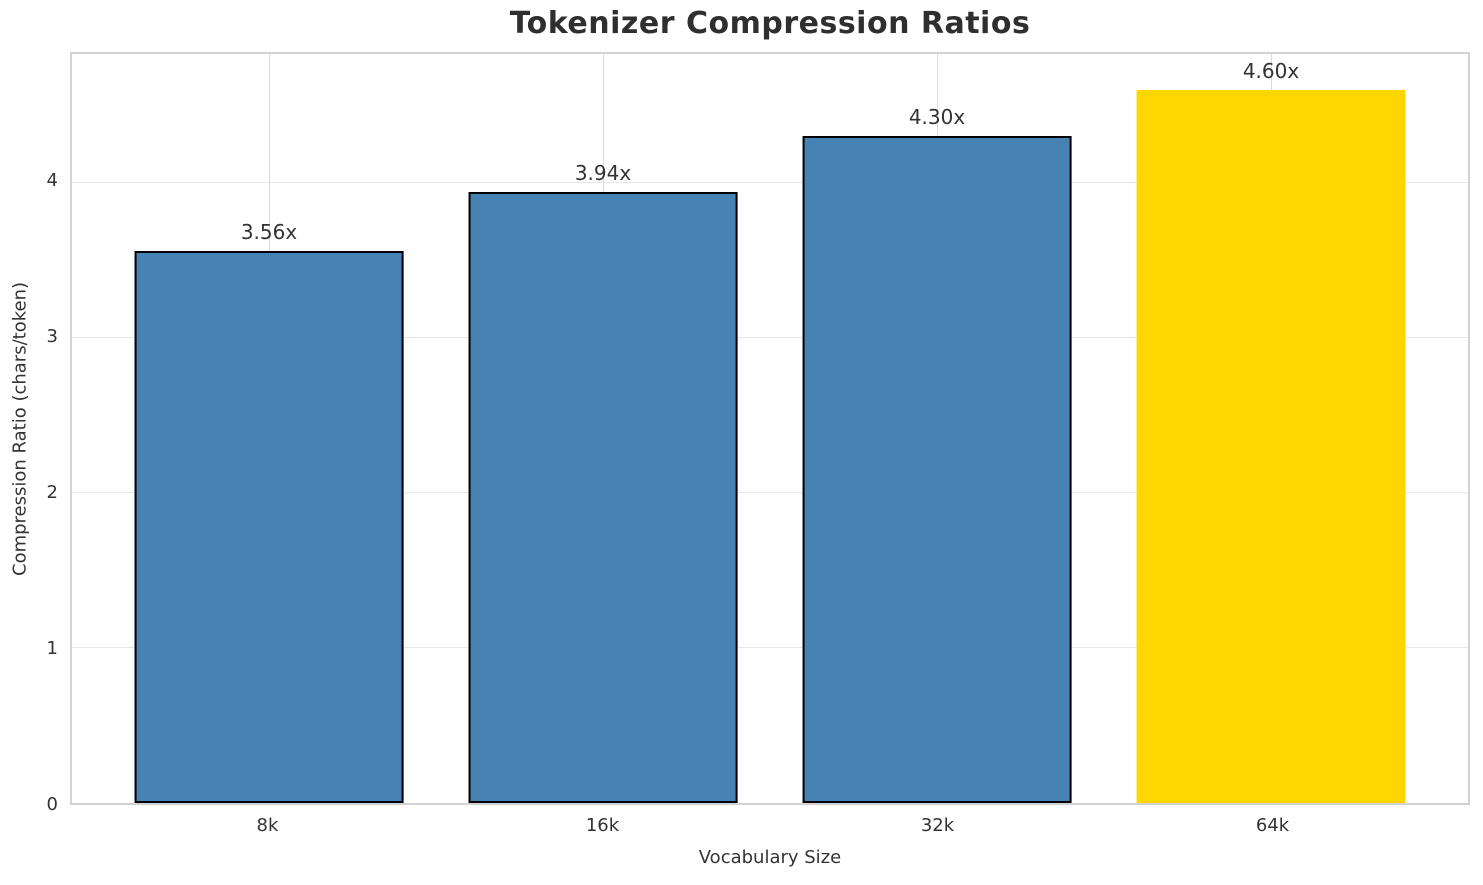 Image resolution: width=1483 pixels, height=885 pixels. I want to click on bar-8k, so click(269, 526).